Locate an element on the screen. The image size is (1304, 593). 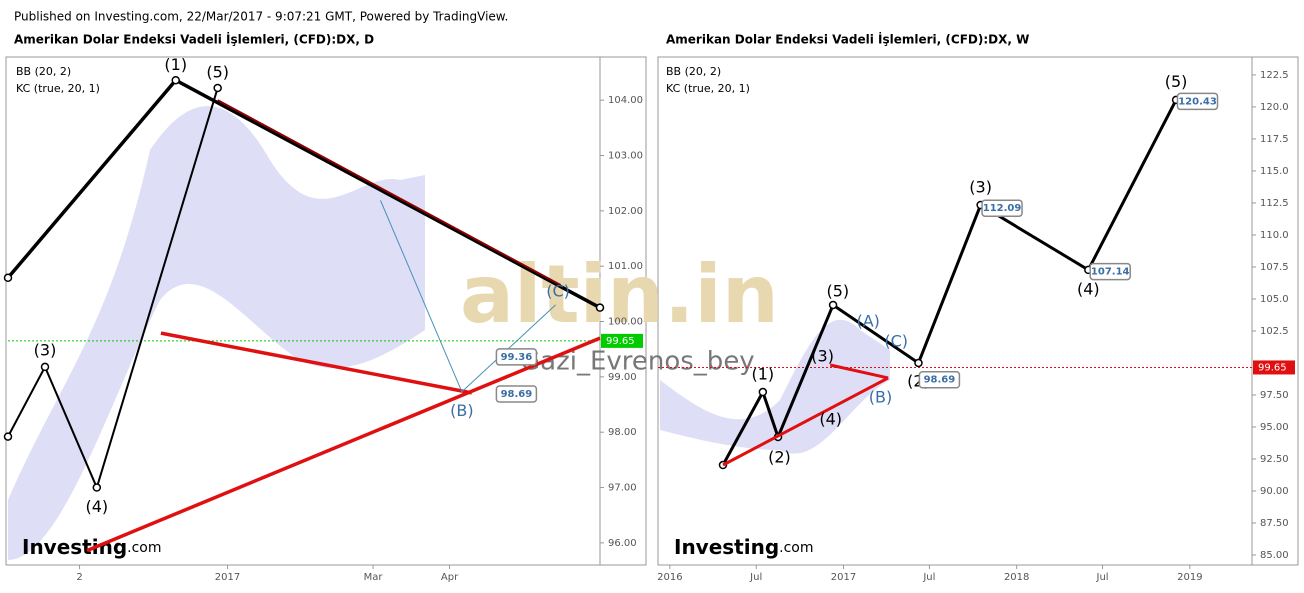
y-tick-label: 97.50 is located at coordinates (1274, 395).